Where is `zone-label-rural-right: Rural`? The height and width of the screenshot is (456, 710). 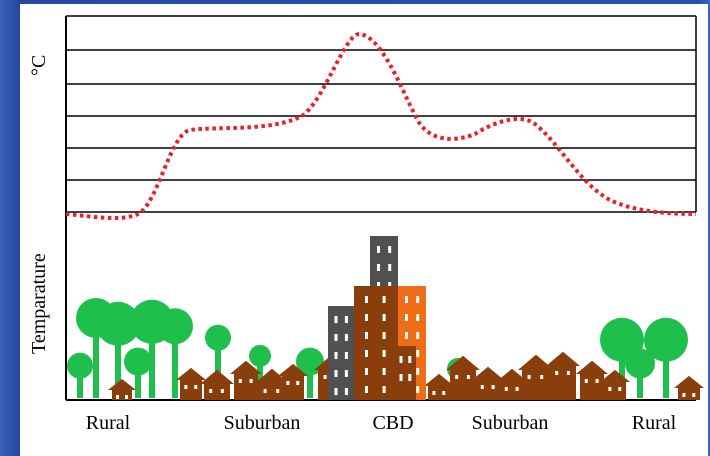
zone-label-rural-right: Rural is located at coordinates (654, 423).